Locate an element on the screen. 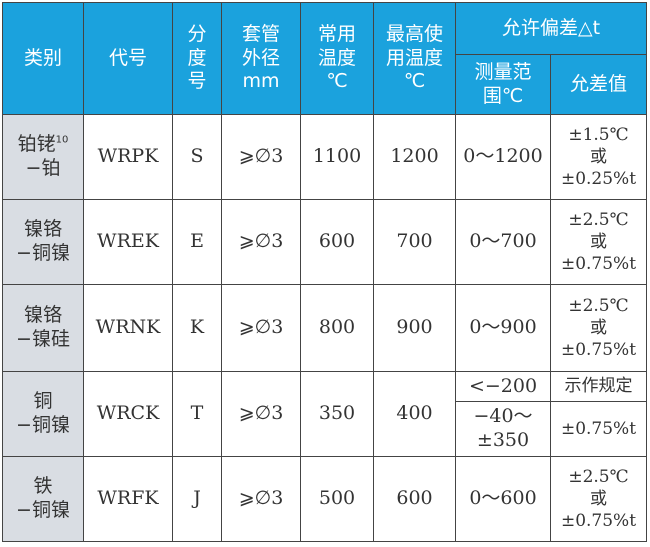 The width and height of the screenshot is (650, 547). code-cell: WRPK is located at coordinates (128, 157).